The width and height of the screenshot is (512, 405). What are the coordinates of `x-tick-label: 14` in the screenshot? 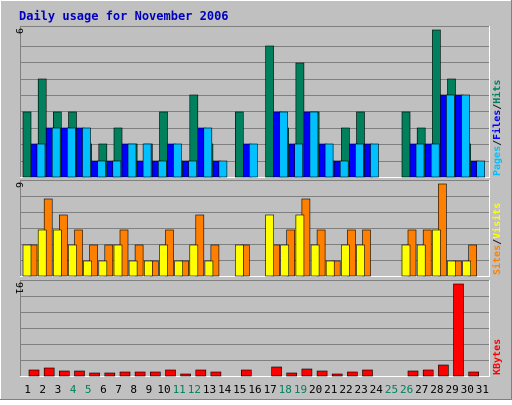 It's located at (225, 389).